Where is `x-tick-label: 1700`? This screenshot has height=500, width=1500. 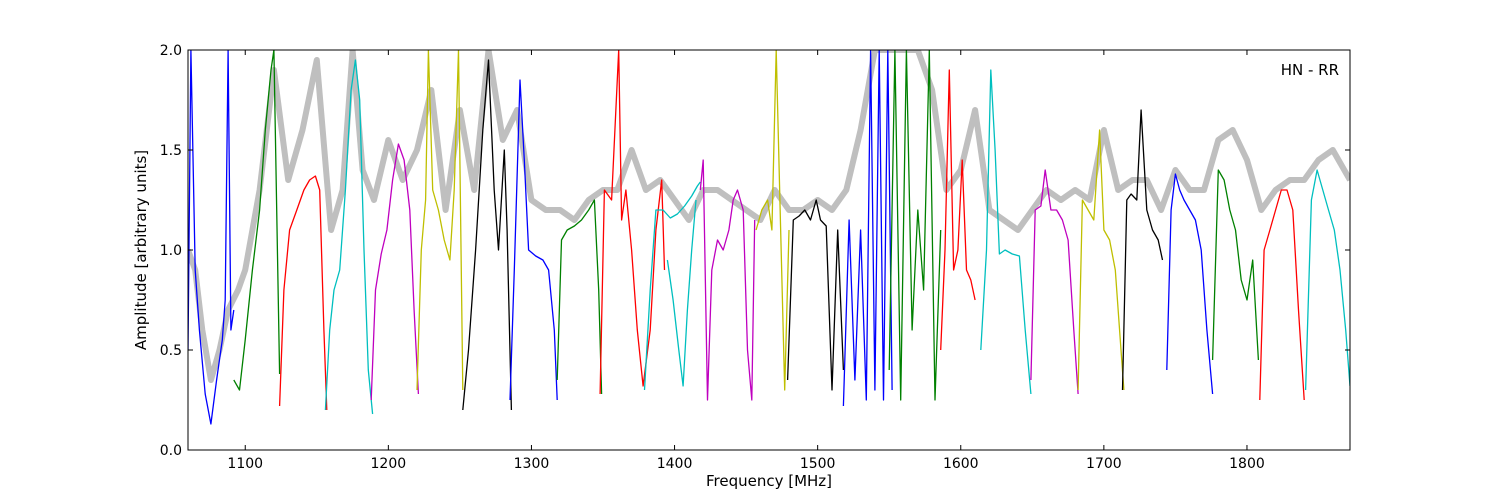 x-tick-label: 1700 is located at coordinates (1104, 464).